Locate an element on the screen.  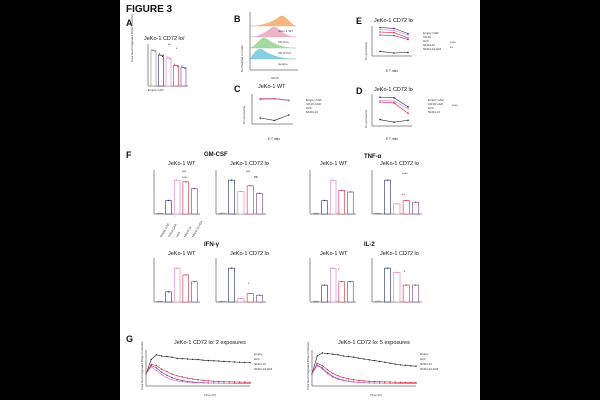
f-il2-wt-title: JeKo-1 WT is located at coordinates (334, 254).